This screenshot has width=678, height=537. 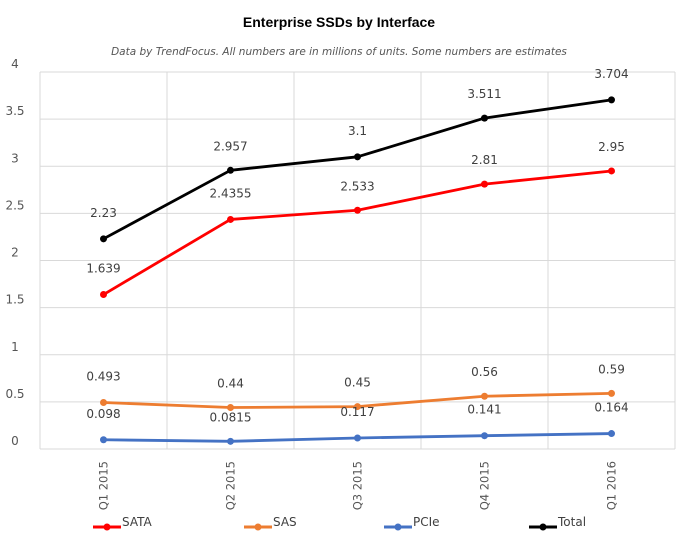 What do you see at coordinates (14, 300) in the screenshot?
I see `y-tick-label: 1.5` at bounding box center [14, 300].